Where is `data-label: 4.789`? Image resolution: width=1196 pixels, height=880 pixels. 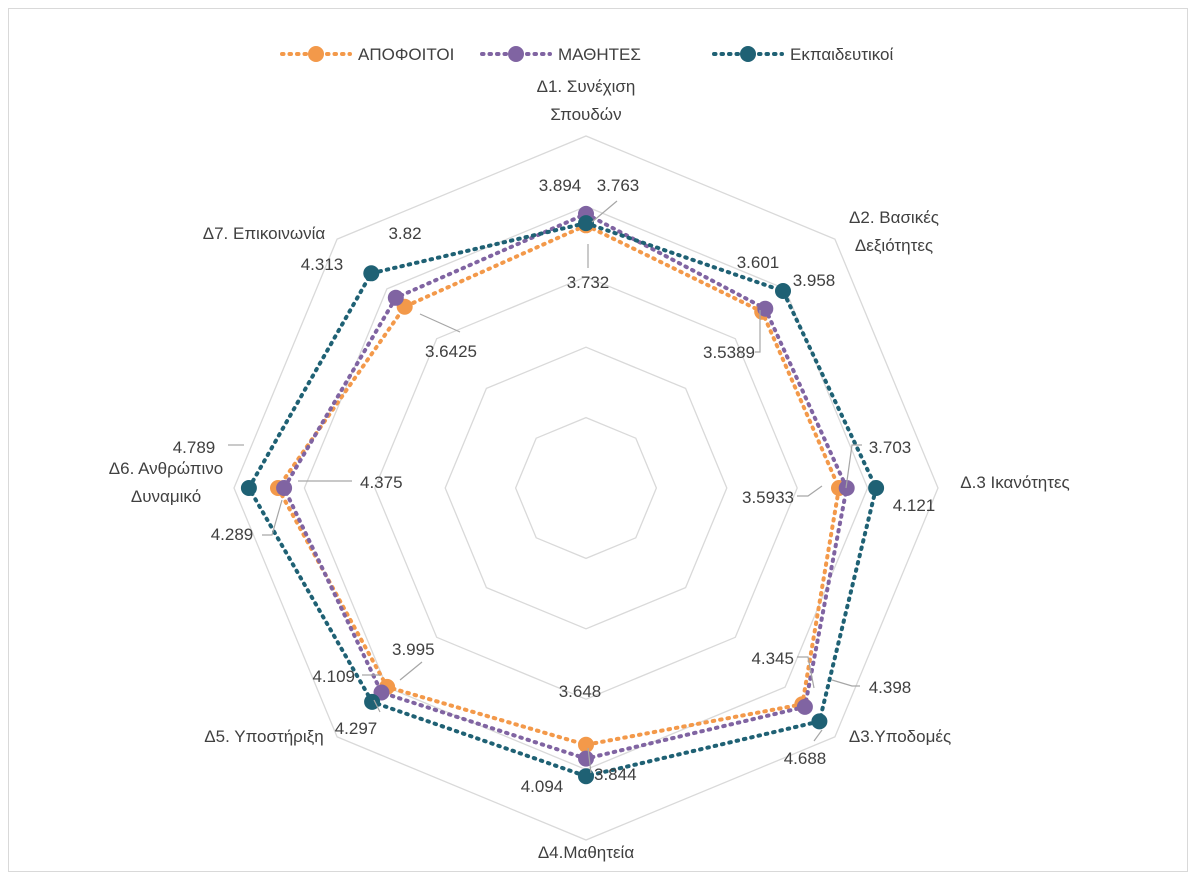 data-label: 4.789 is located at coordinates (194, 447).